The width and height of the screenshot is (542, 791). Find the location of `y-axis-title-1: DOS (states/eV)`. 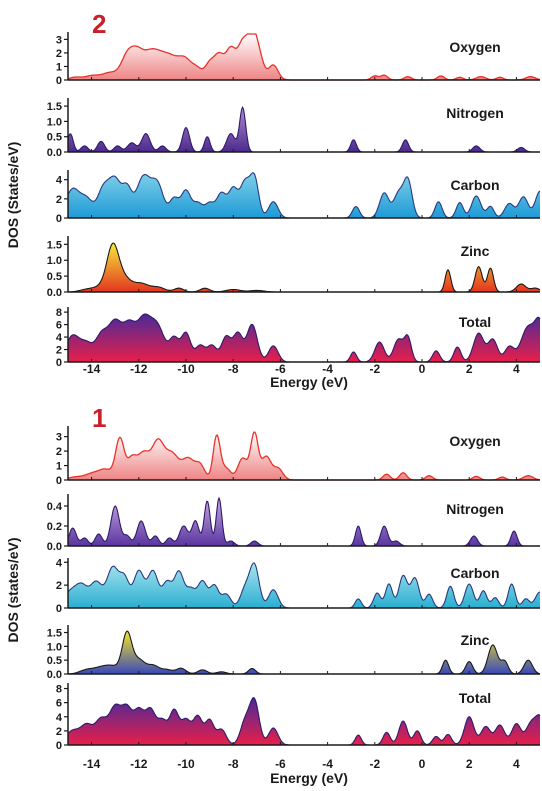

y-axis-title-1: DOS (states/eV) is located at coordinates (13, 589).